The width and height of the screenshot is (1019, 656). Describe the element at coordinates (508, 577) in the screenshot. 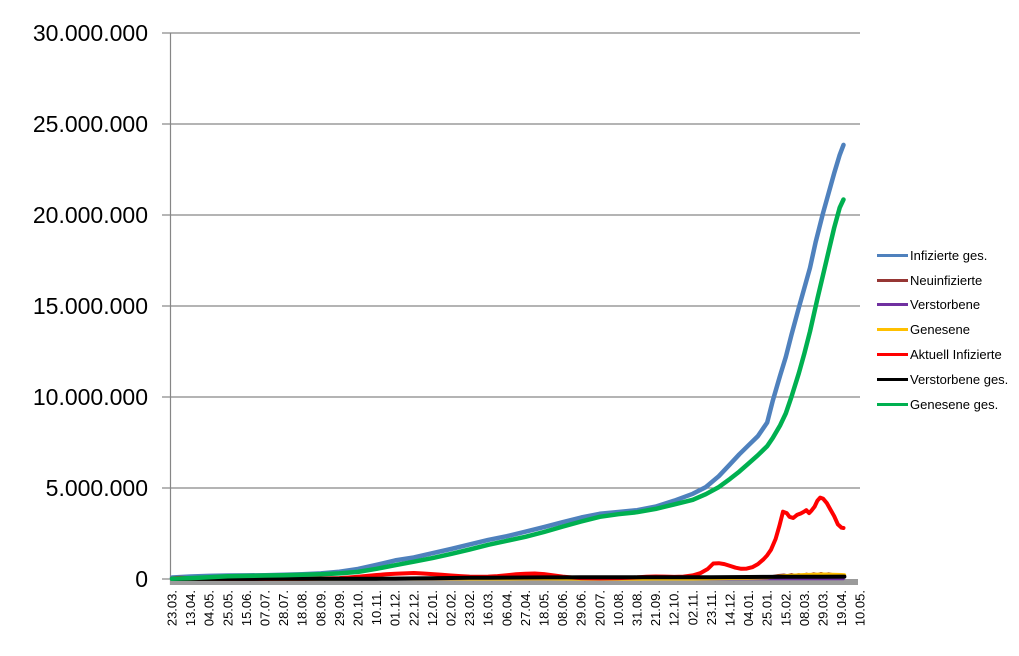

I see `series-line-verstorbene-ges` at that location.